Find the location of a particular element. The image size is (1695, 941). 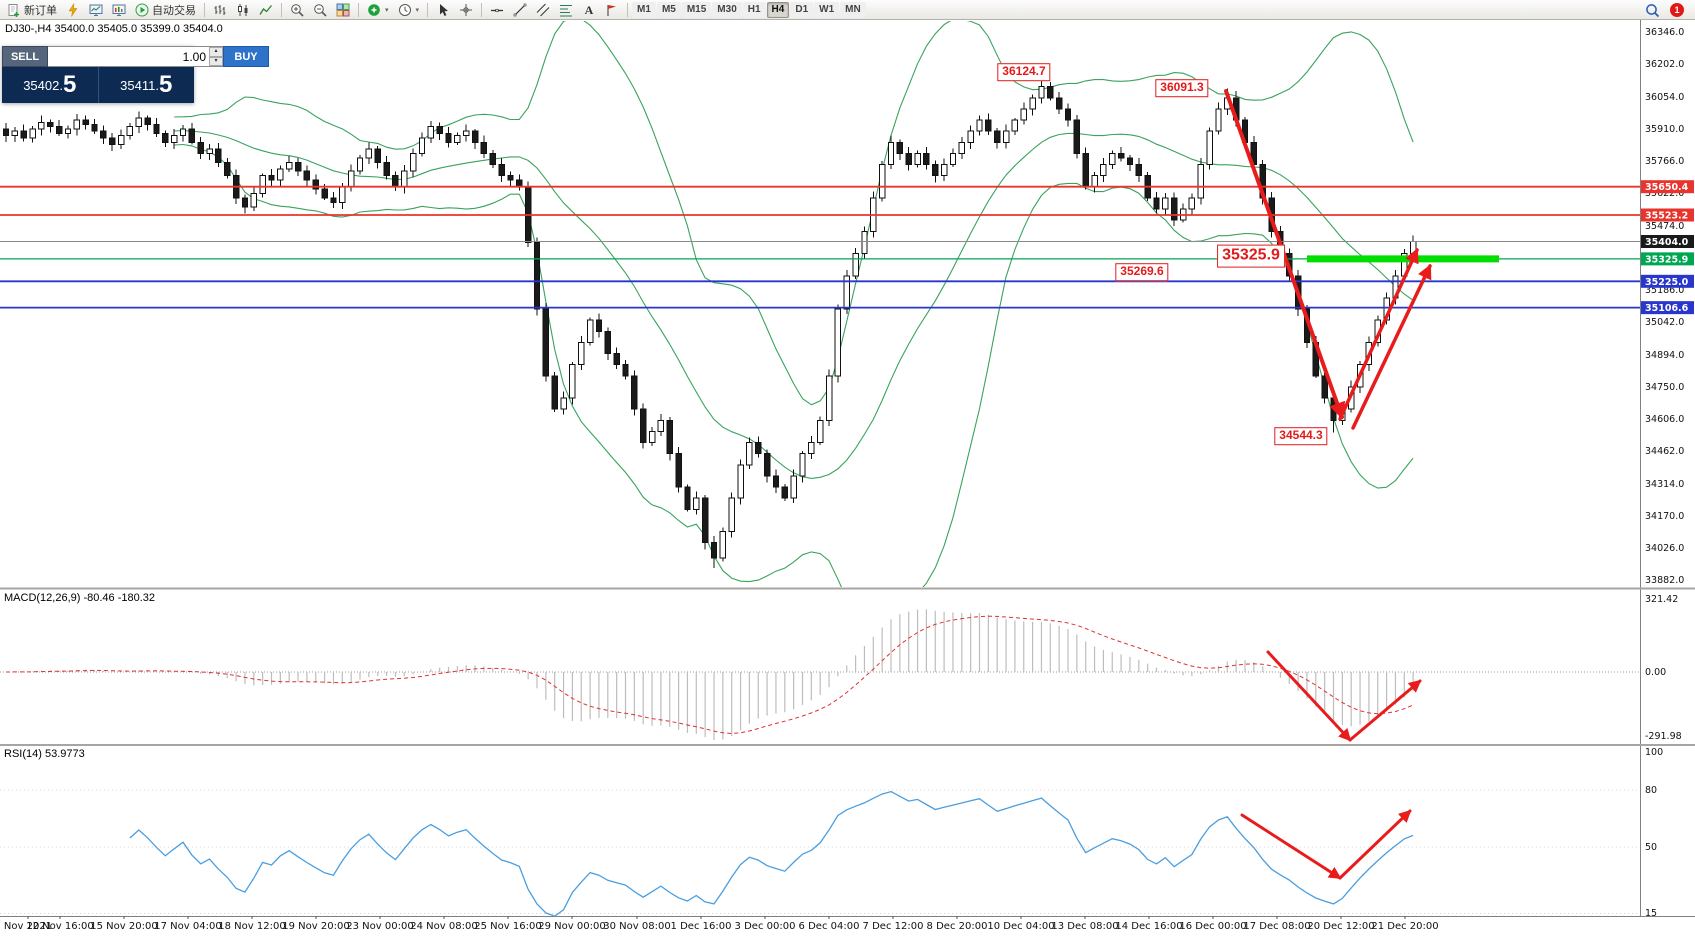

candlestick-mode-button is located at coordinates (243, 9).